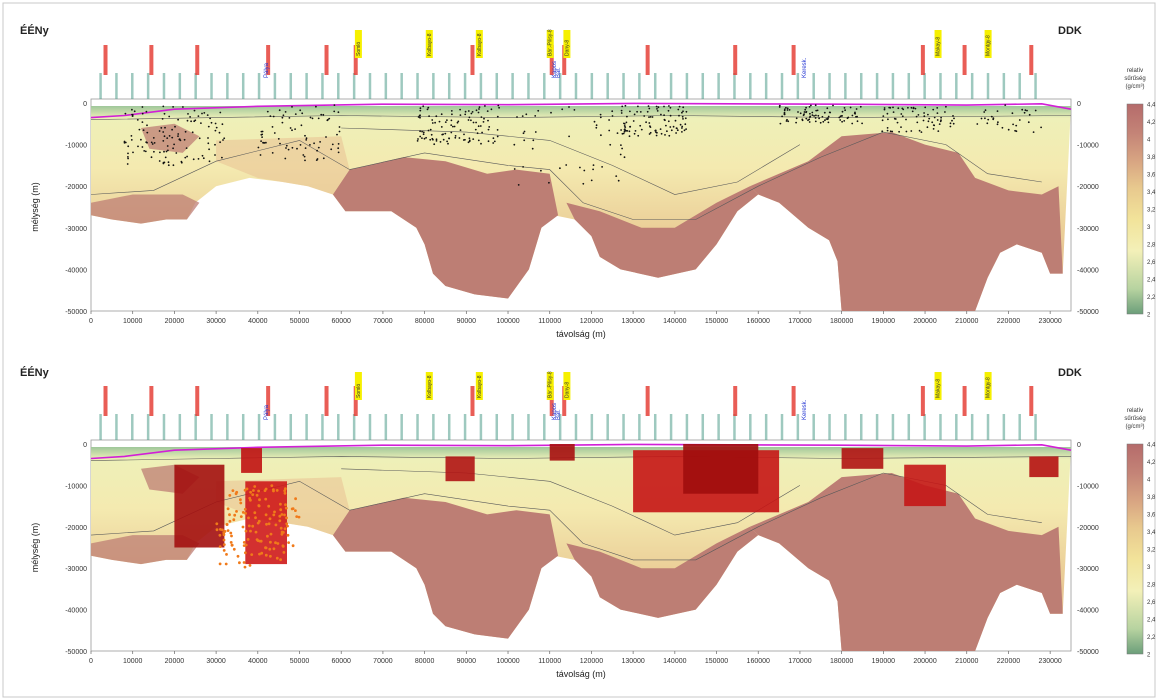 Image resolution: width=1158 pixels, height=700 pixels. What do you see at coordinates (507, 321) in the screenshot?
I see `x-tick-label: 100000` at bounding box center [507, 321].